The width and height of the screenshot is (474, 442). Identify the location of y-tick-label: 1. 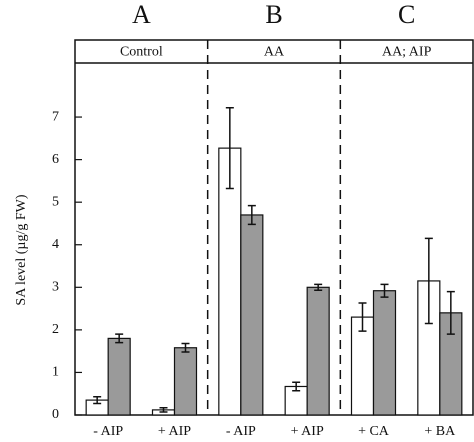
(55, 372).